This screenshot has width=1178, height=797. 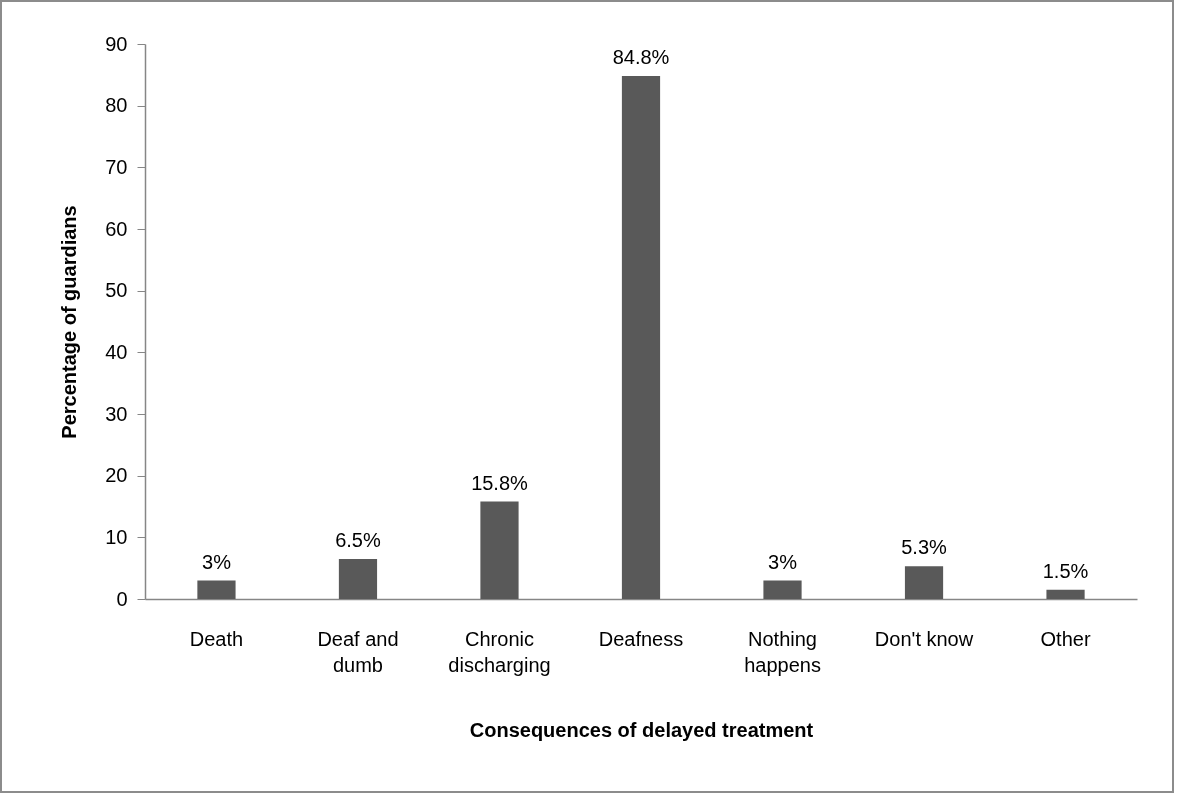 I want to click on y-tick-label: 30, so click(x=116, y=413).